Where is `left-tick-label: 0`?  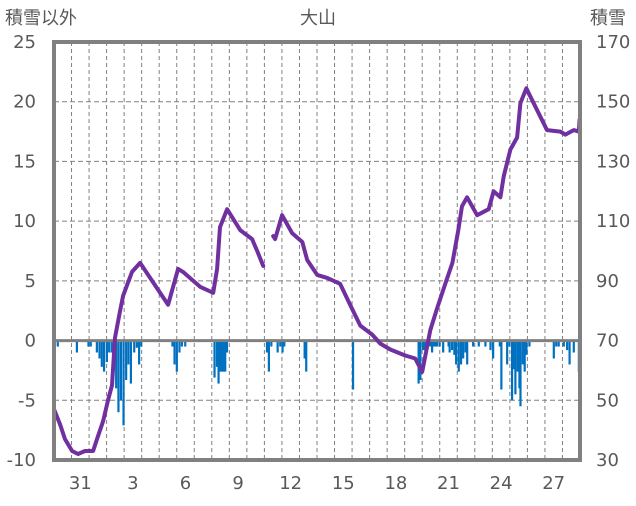 left-tick-label: 0 is located at coordinates (30, 341).